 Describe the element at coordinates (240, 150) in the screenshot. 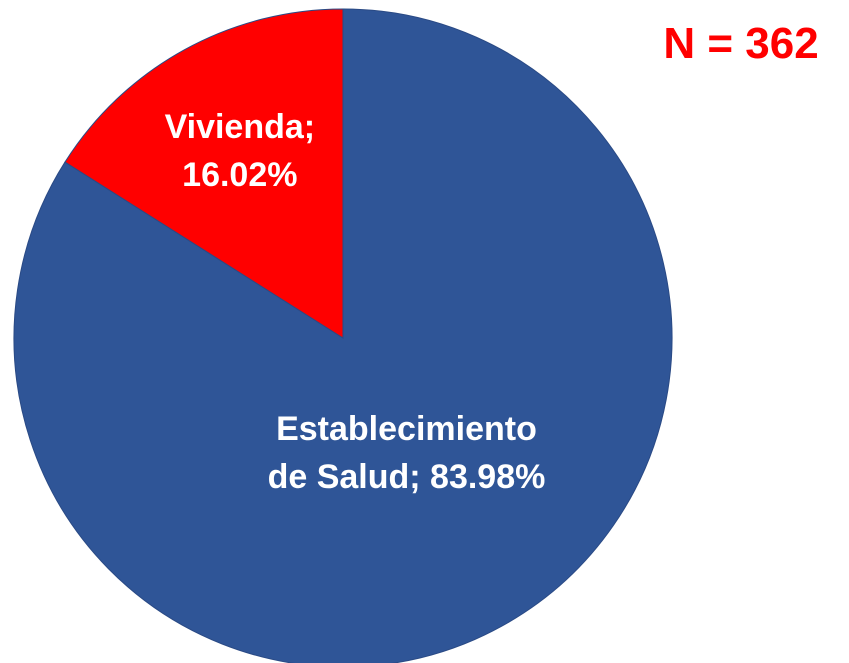

I see `data-label: Vivienda; 16.02%` at that location.